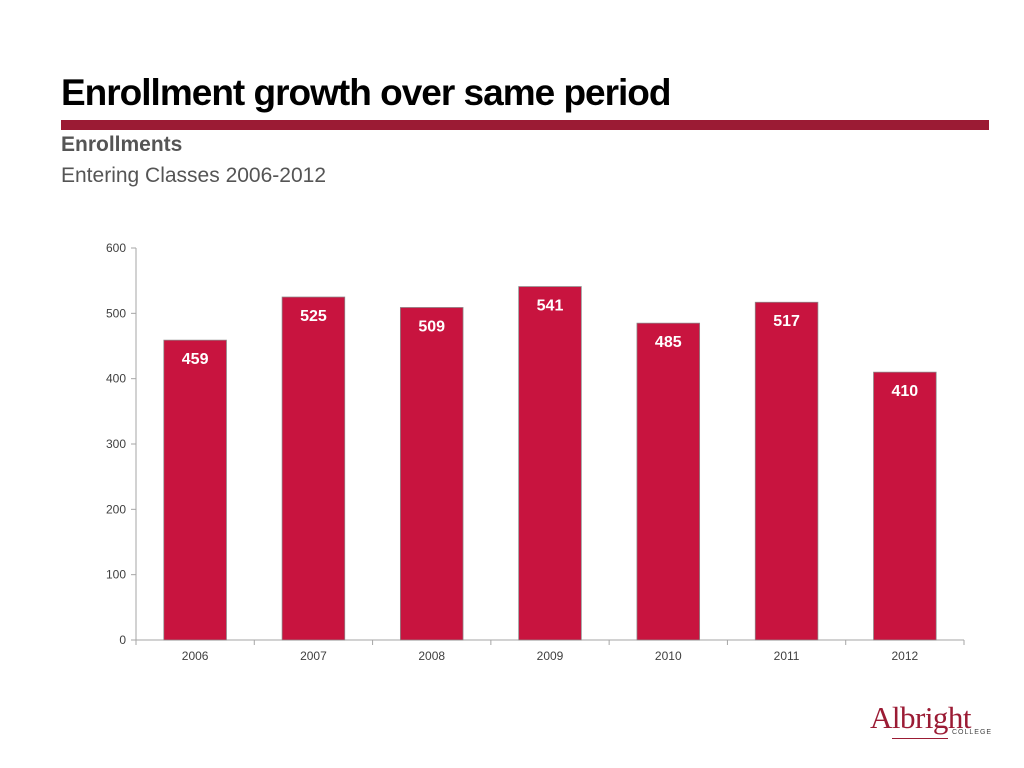 This screenshot has height=768, width=1024. What do you see at coordinates (313, 468) in the screenshot?
I see `bar-2007` at bounding box center [313, 468].